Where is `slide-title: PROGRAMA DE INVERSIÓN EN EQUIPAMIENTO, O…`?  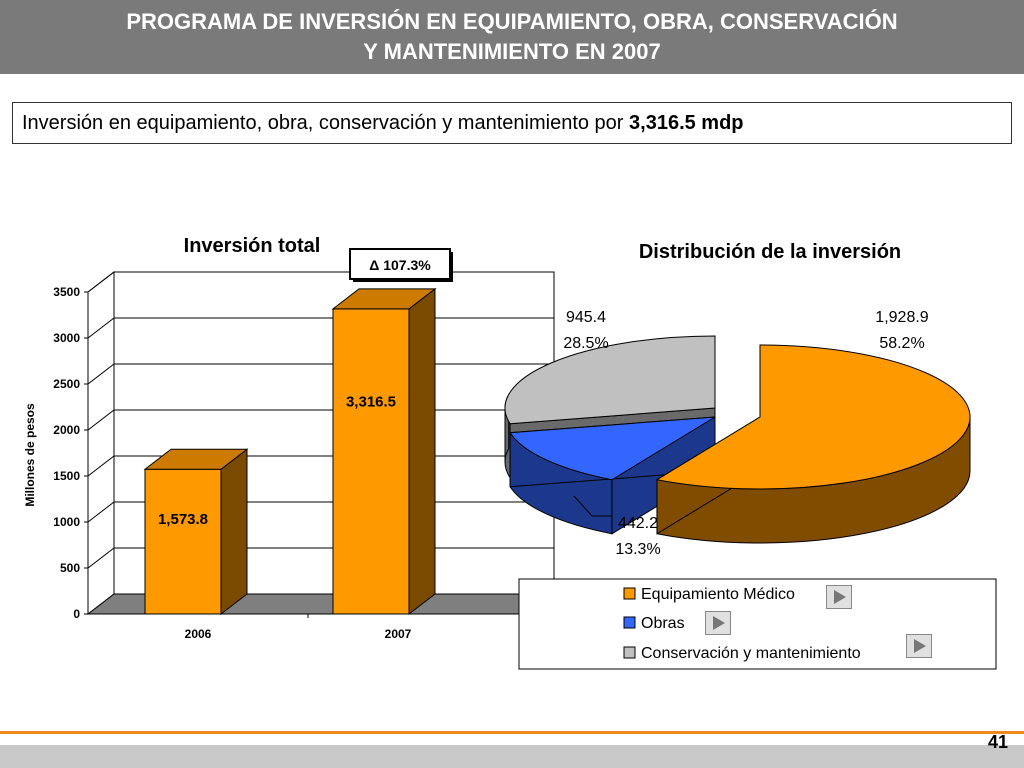 slide-title: PROGRAMA DE INVERSIÓN EN EQUIPAMIENTO, O… is located at coordinates (512, 37).